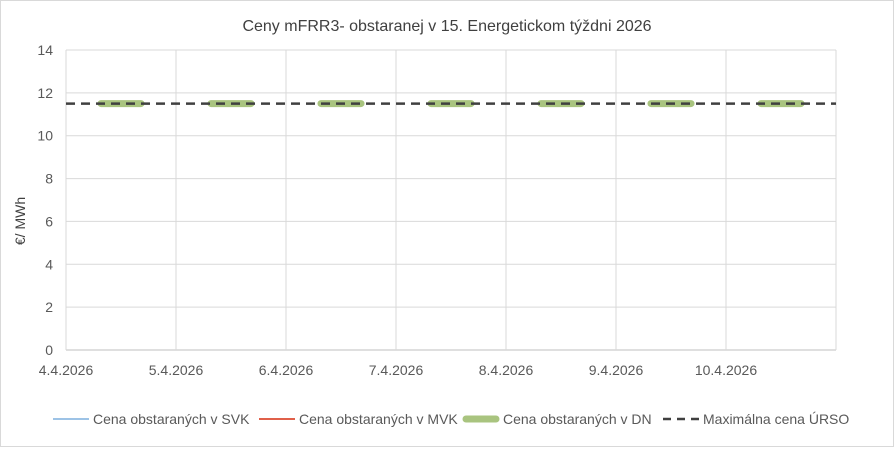  I want to click on y-tick-label: 6, so click(49, 221).